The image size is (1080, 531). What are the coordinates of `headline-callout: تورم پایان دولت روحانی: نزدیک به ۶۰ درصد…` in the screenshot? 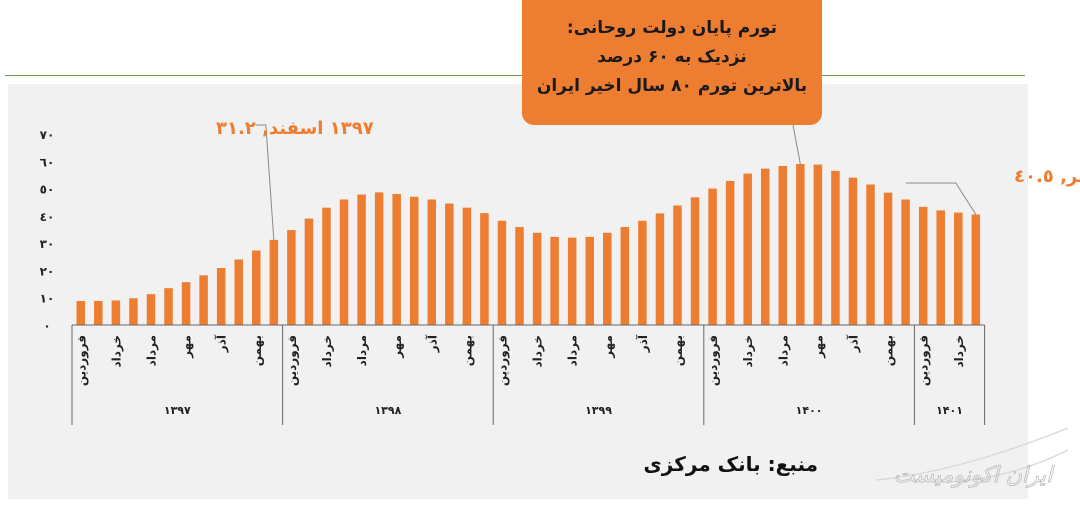 It's located at (672, 62).